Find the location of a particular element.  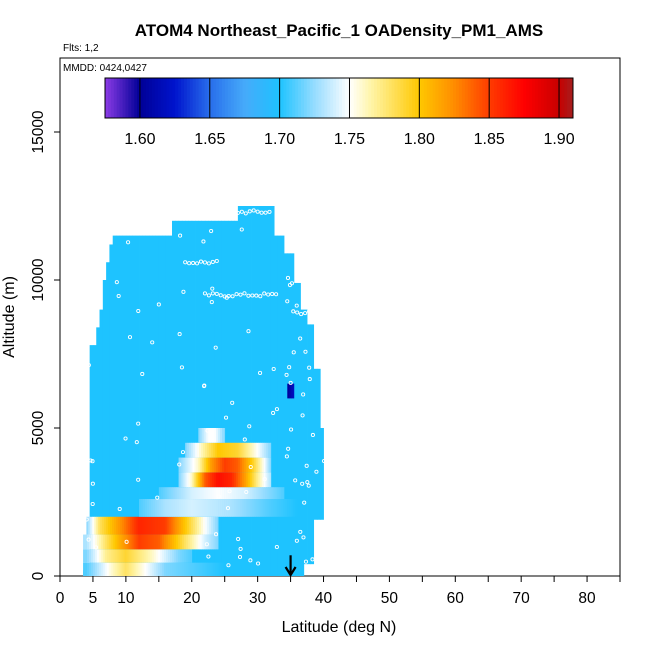

heatmap-cells is located at coordinates (190, 479).